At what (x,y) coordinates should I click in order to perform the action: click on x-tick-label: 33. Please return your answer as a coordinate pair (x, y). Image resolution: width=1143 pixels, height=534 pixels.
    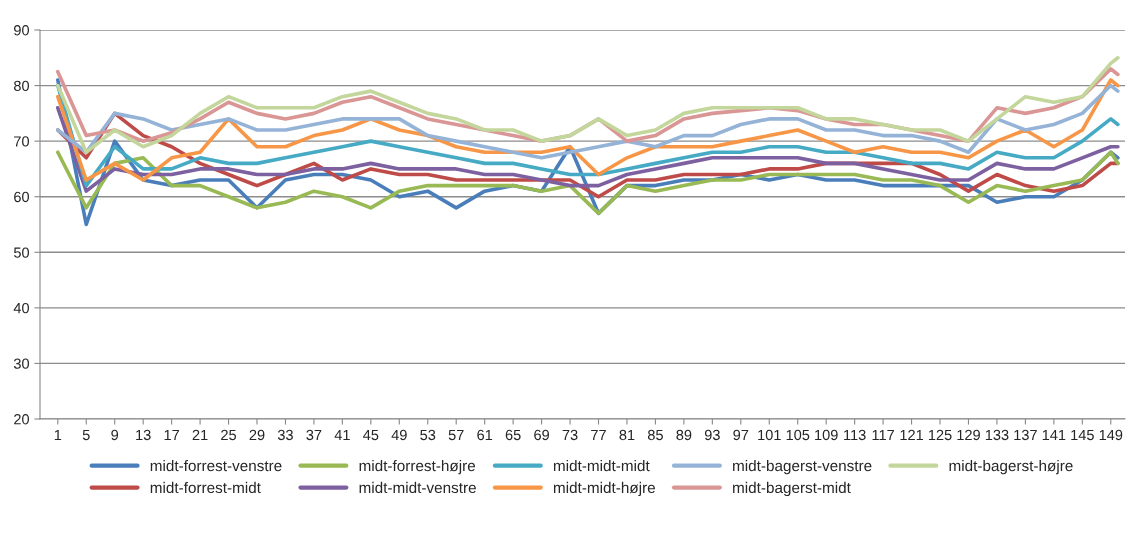
    Looking at the image, I should click on (285, 435).